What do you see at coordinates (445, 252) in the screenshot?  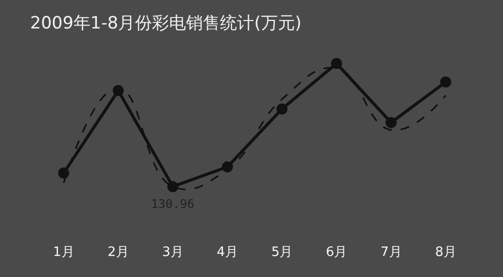 I see `x-tick-label: 8月` at bounding box center [445, 252].